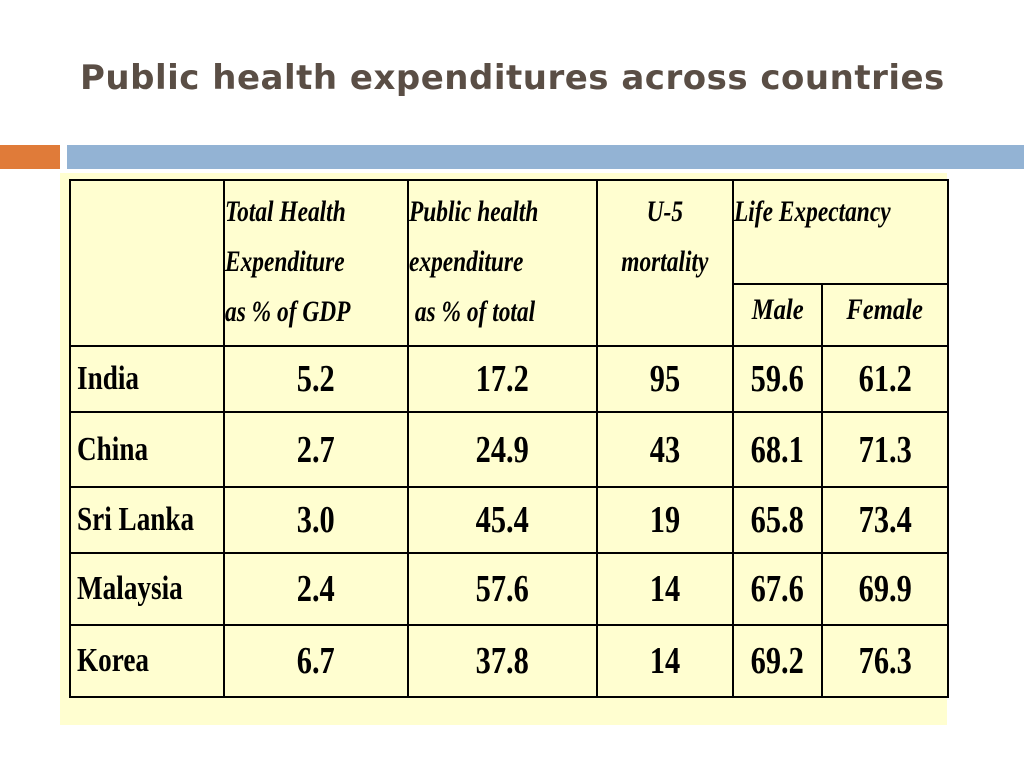 The height and width of the screenshot is (768, 1024). Describe the element at coordinates (147, 589) in the screenshot. I see `country-cell: Malaysia` at that location.